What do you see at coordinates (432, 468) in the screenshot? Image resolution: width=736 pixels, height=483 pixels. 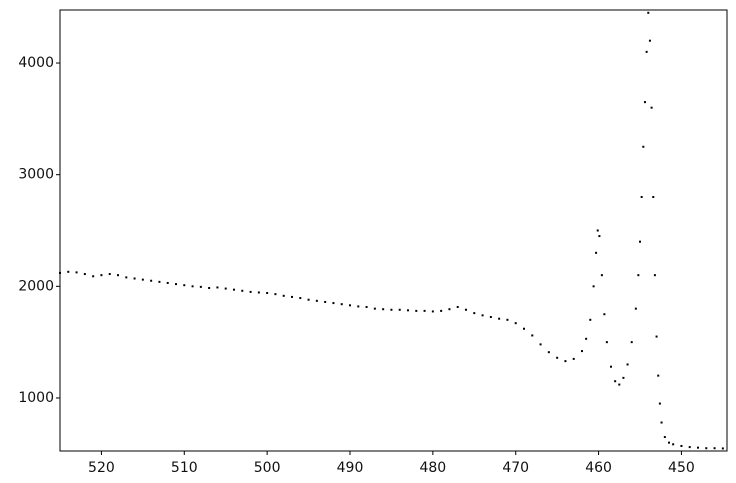 I see `x-tick-label: 480` at bounding box center [432, 468].